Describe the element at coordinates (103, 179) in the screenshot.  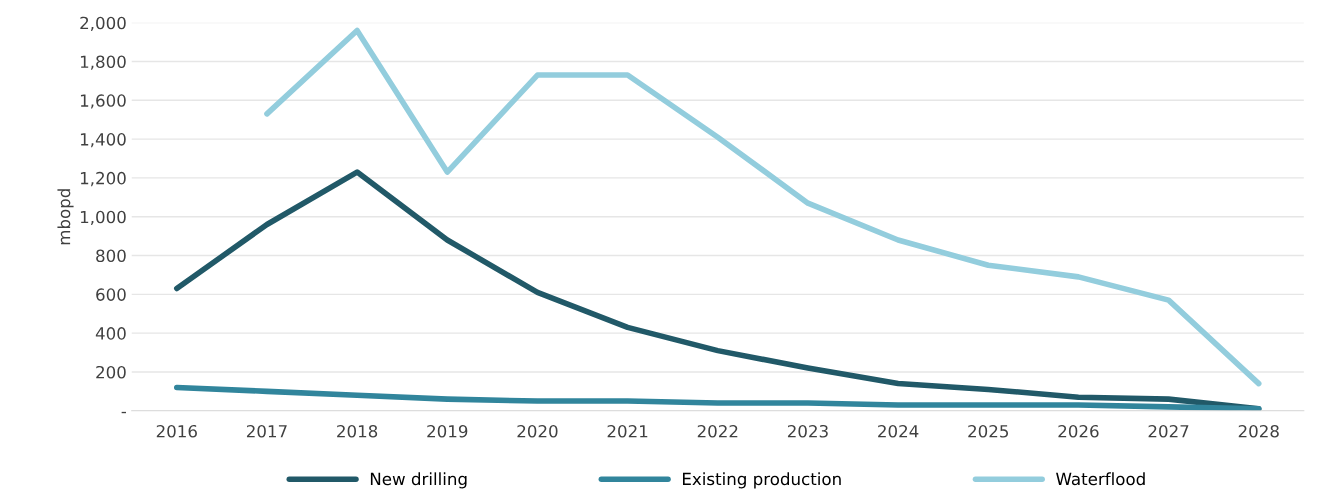
I see `y-tick-label: 1,200` at that location.